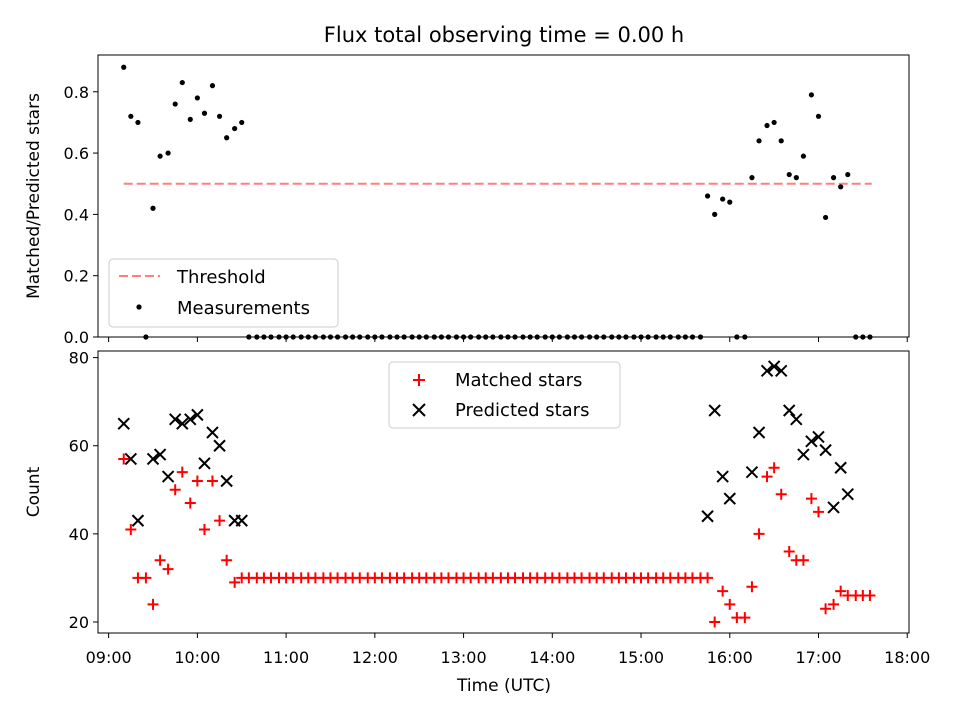  I want to click on legend-measurements-swatch, so click(139, 307).